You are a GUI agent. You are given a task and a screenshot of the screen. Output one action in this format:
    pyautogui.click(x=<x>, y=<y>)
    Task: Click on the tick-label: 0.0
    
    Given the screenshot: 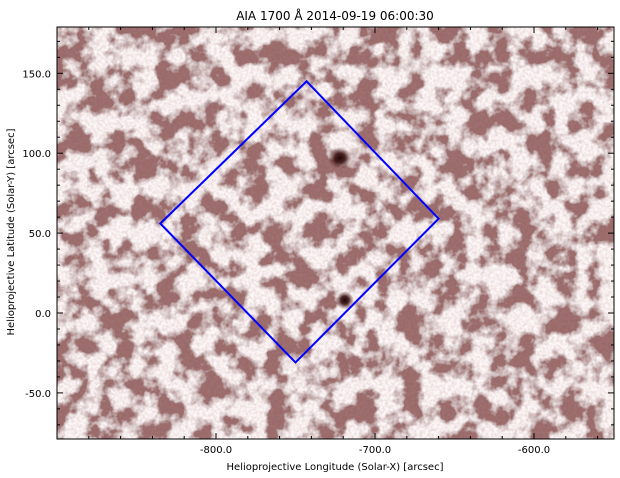 What is the action you would take?
    pyautogui.click(x=43, y=314)
    